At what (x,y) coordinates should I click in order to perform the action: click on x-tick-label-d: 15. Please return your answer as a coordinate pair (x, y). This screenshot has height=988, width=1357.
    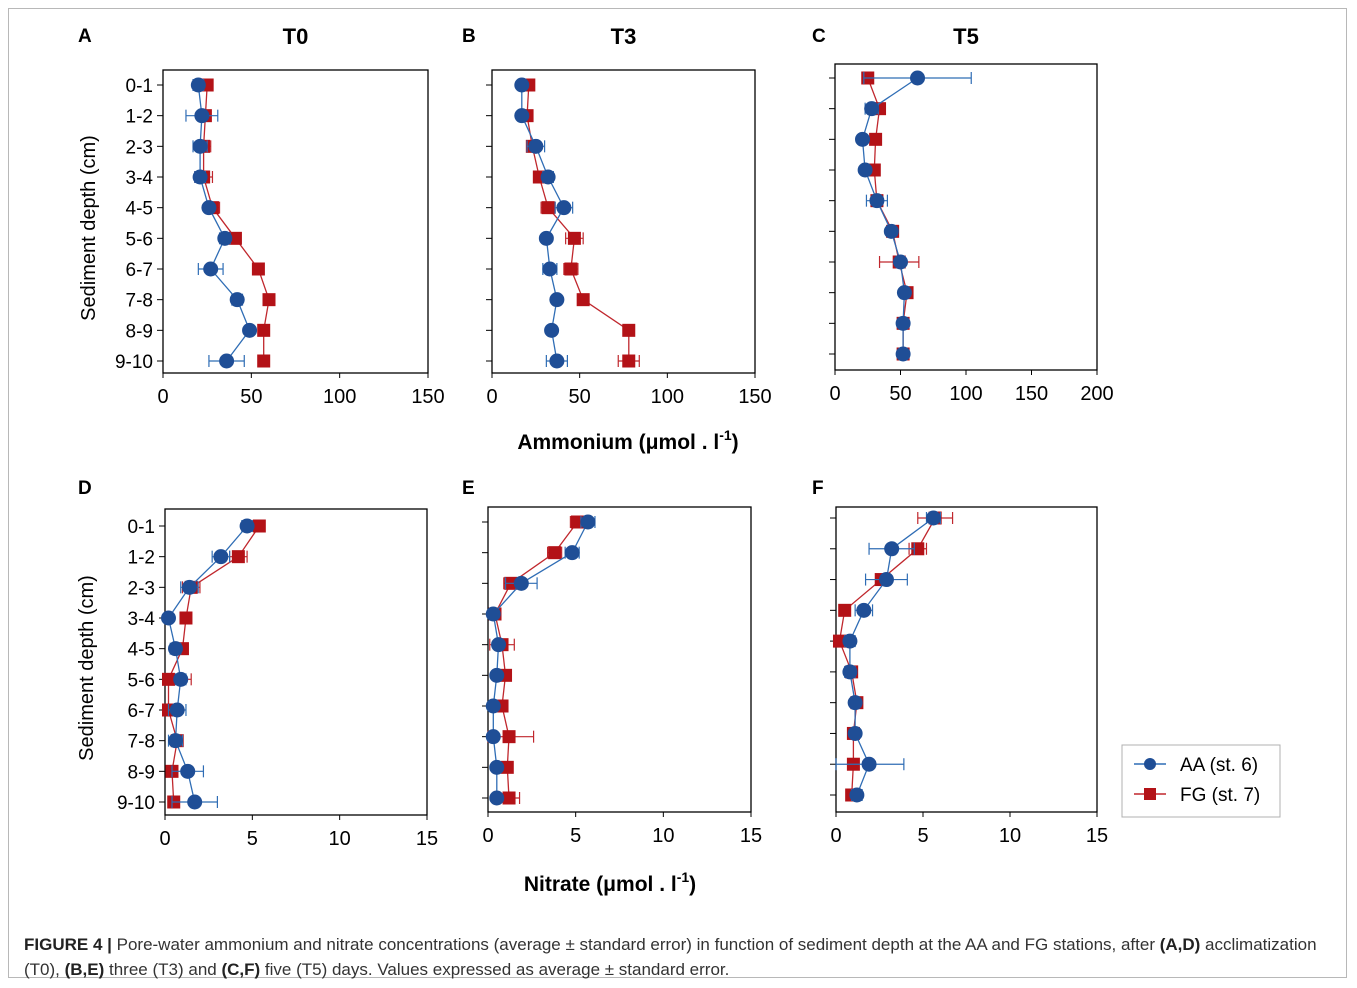
    Looking at the image, I should click on (427, 839).